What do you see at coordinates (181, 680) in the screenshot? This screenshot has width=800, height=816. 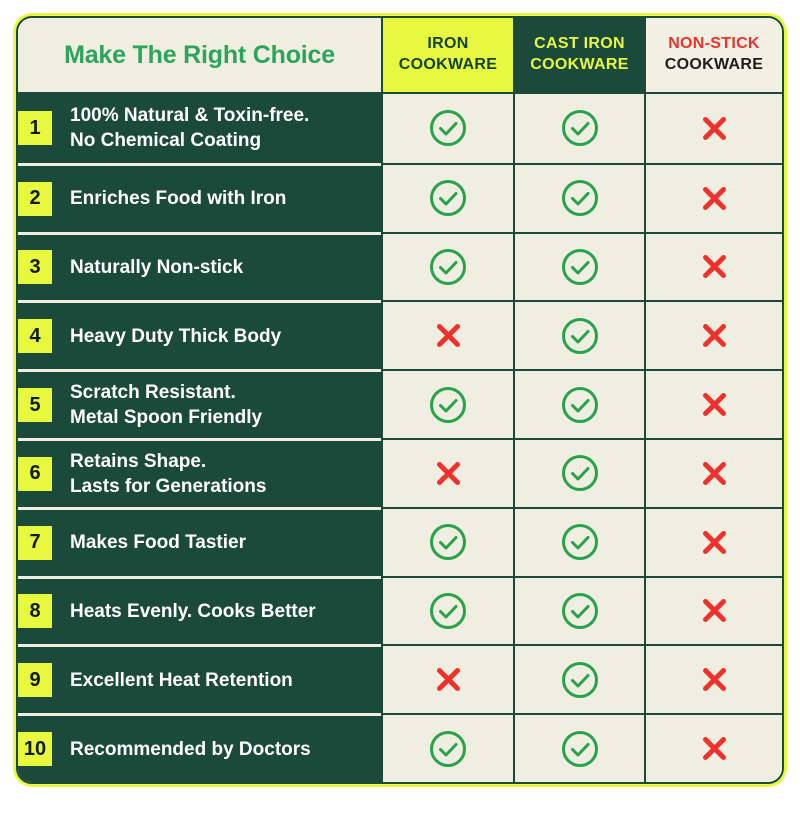 I see `feature-label: Excellent Heat Retention` at bounding box center [181, 680].